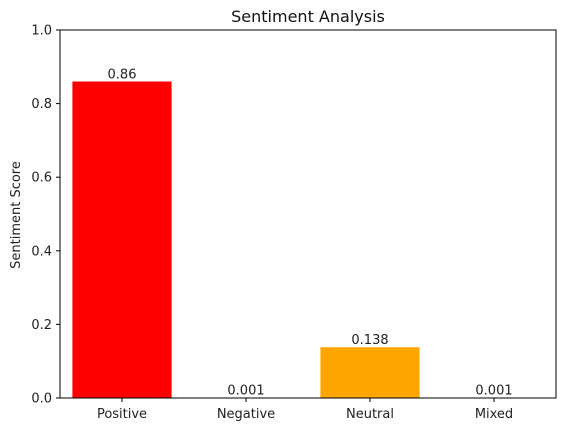  Describe the element at coordinates (122, 75) in the screenshot. I see `data-label-positive: 0.86` at that location.